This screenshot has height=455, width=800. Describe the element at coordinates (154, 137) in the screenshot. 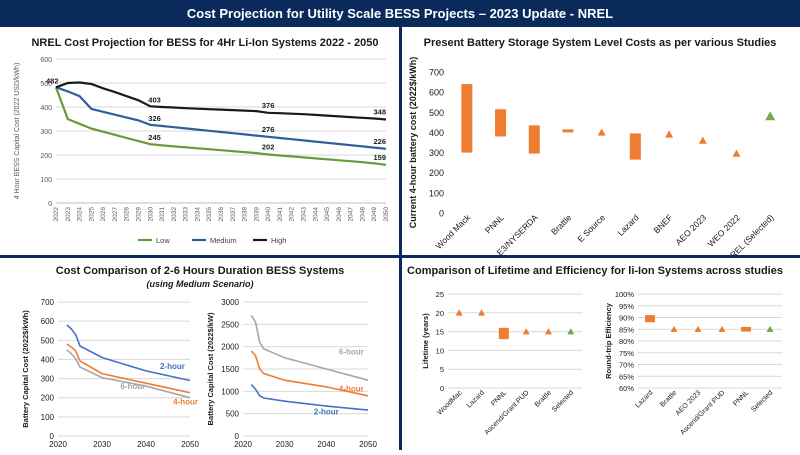

I see `data-label: 245` at that location.